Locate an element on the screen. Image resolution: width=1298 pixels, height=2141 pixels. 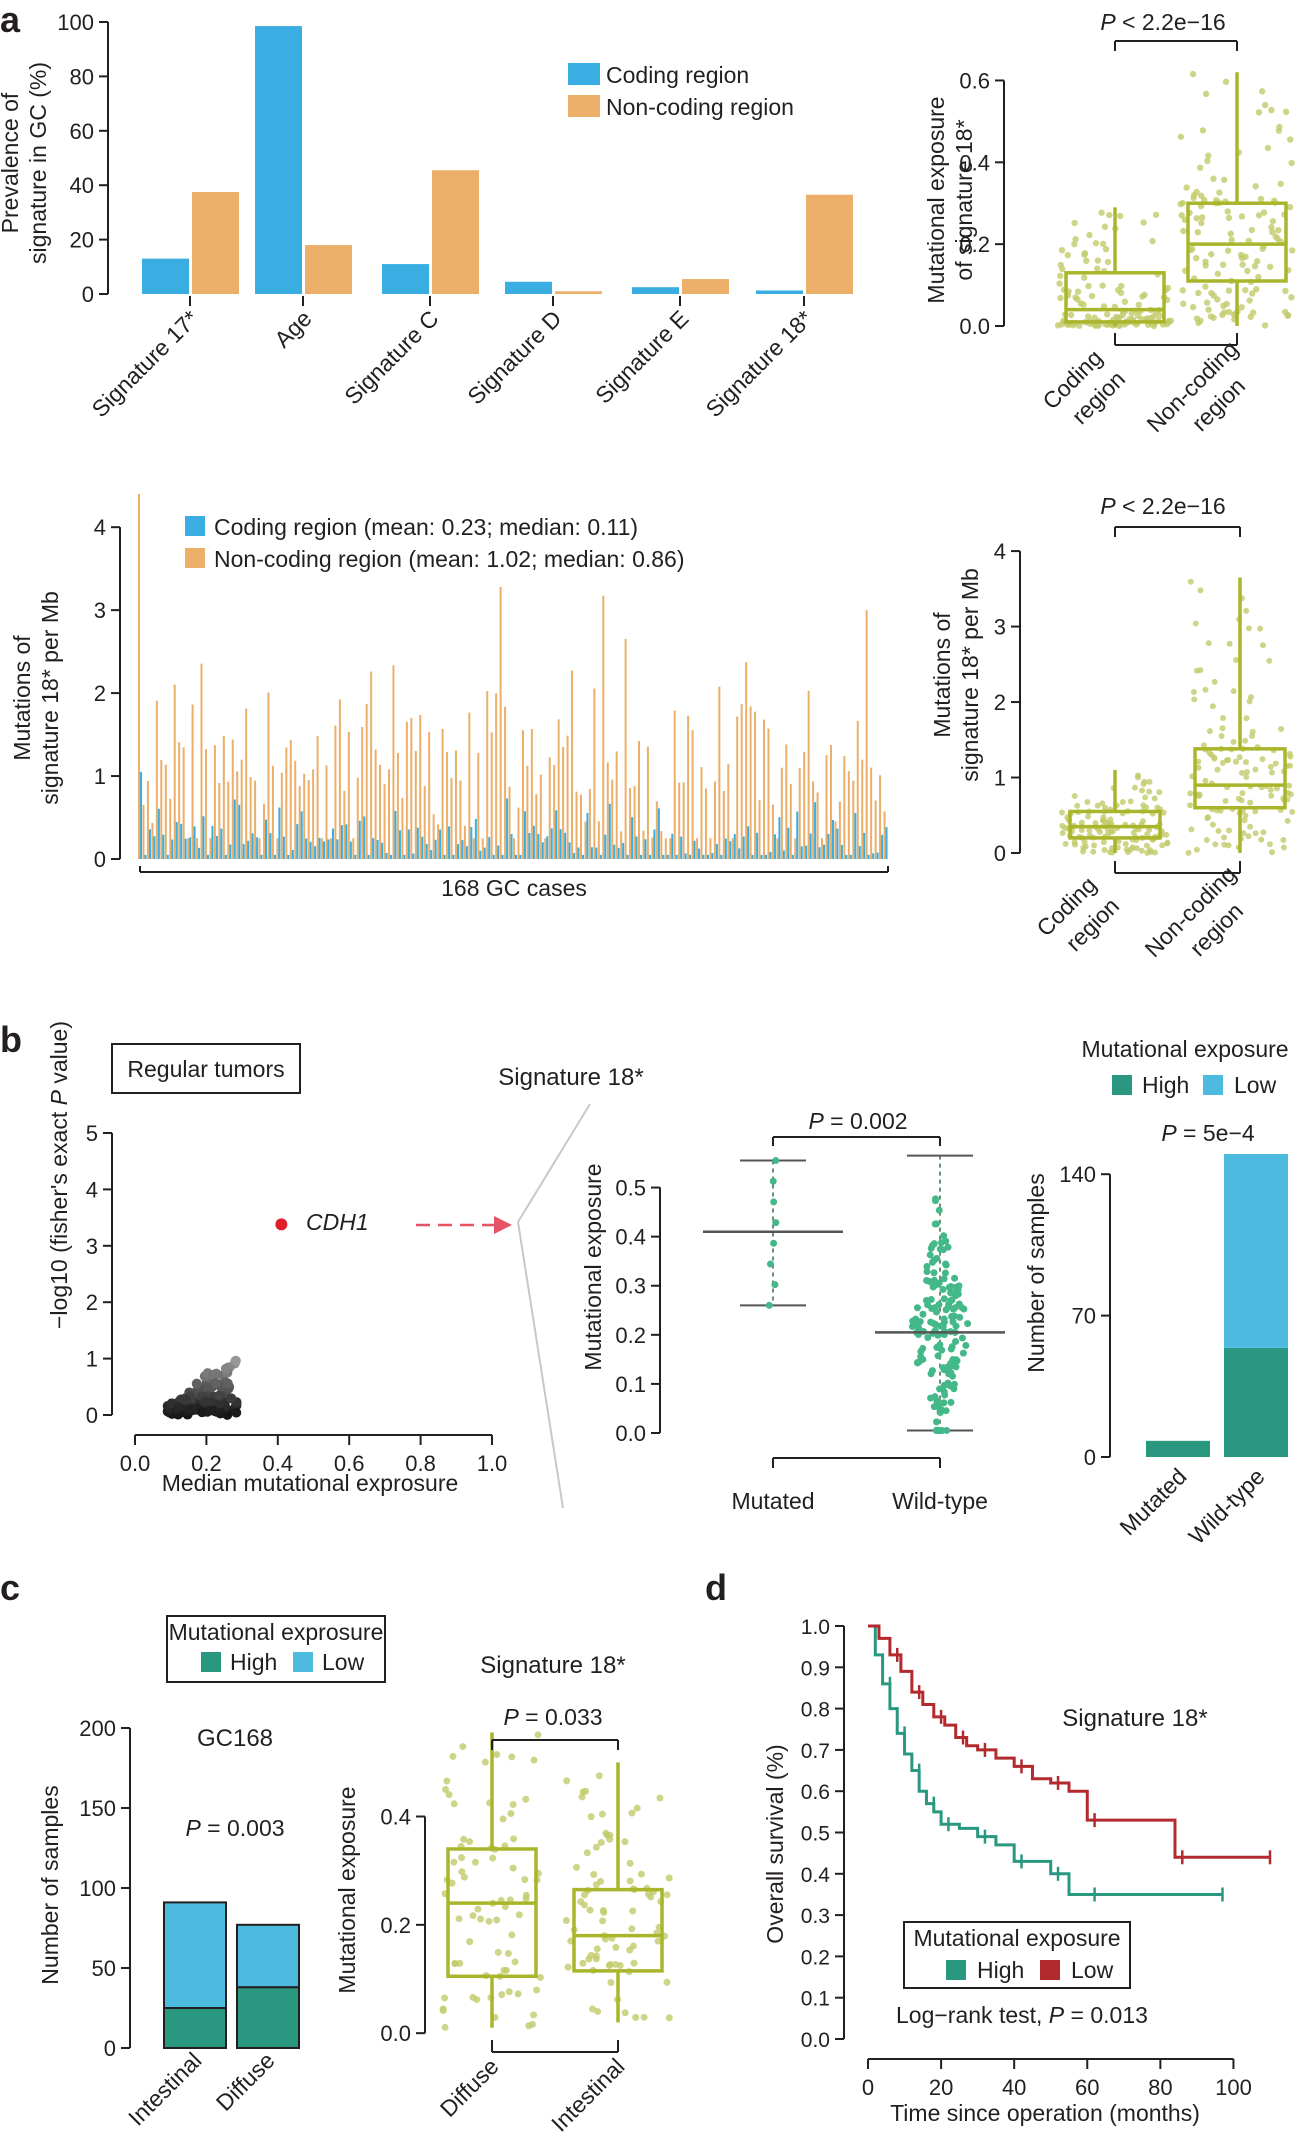
b2-ytick-label-3: 0.3 is located at coordinates (630, 1286).